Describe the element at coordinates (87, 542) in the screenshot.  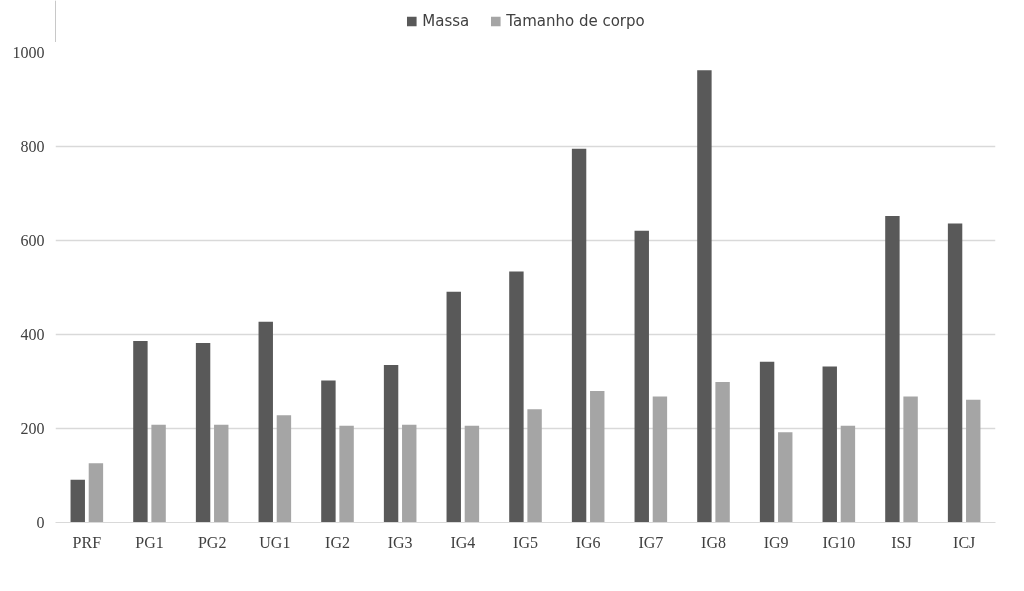
I see `x-tick-label: PRF` at that location.